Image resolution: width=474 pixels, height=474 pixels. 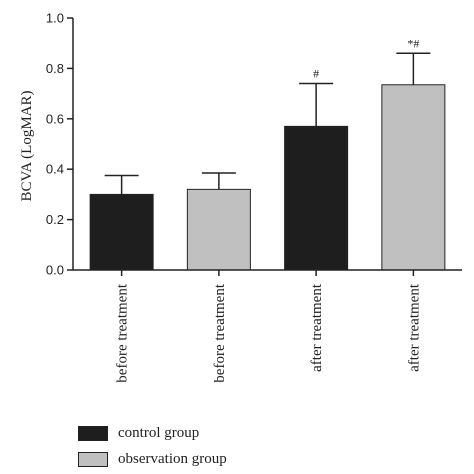 I want to click on legend-item-observation: observation group, so click(x=152, y=459).